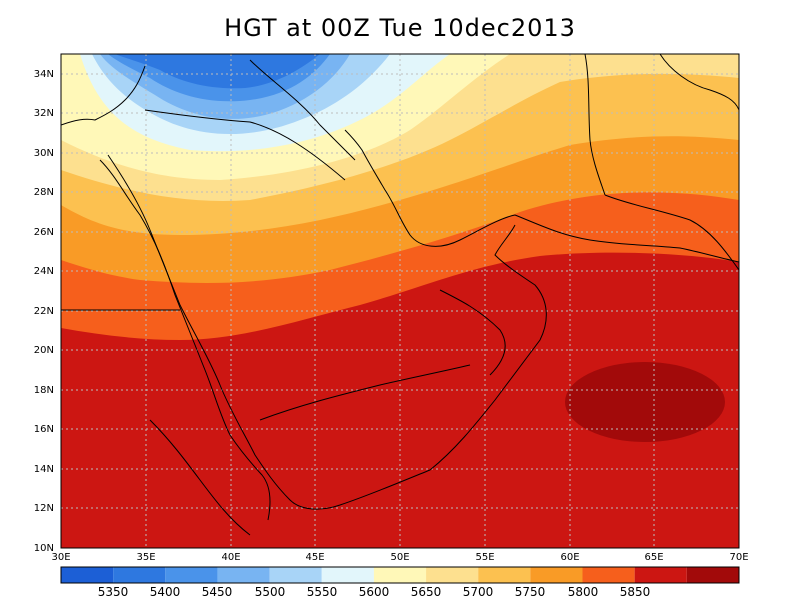 The height and width of the screenshot is (600, 800). Describe the element at coordinates (738, 557) in the screenshot. I see `lon-tick-label: 70E` at that location.